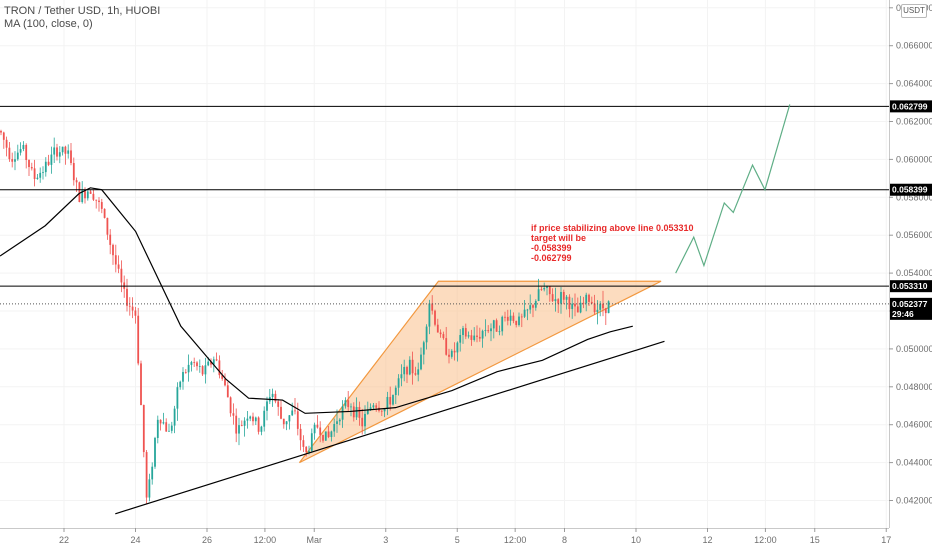 Image resolution: width=932 pixels, height=550 pixels. Describe the element at coordinates (914, 46) in the screenshot. I see `y-tick-label: 0.066000` at that location.